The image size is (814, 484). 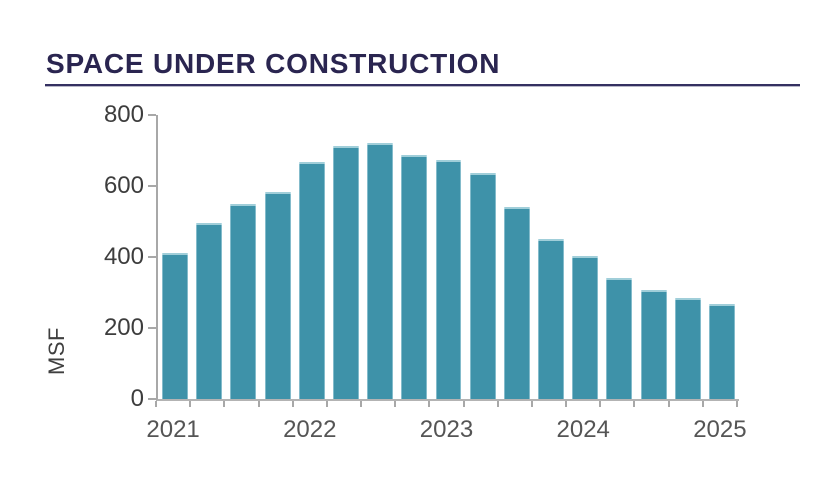 What do you see at coordinates (721, 351) in the screenshot?
I see `bar-q1-2025` at bounding box center [721, 351].